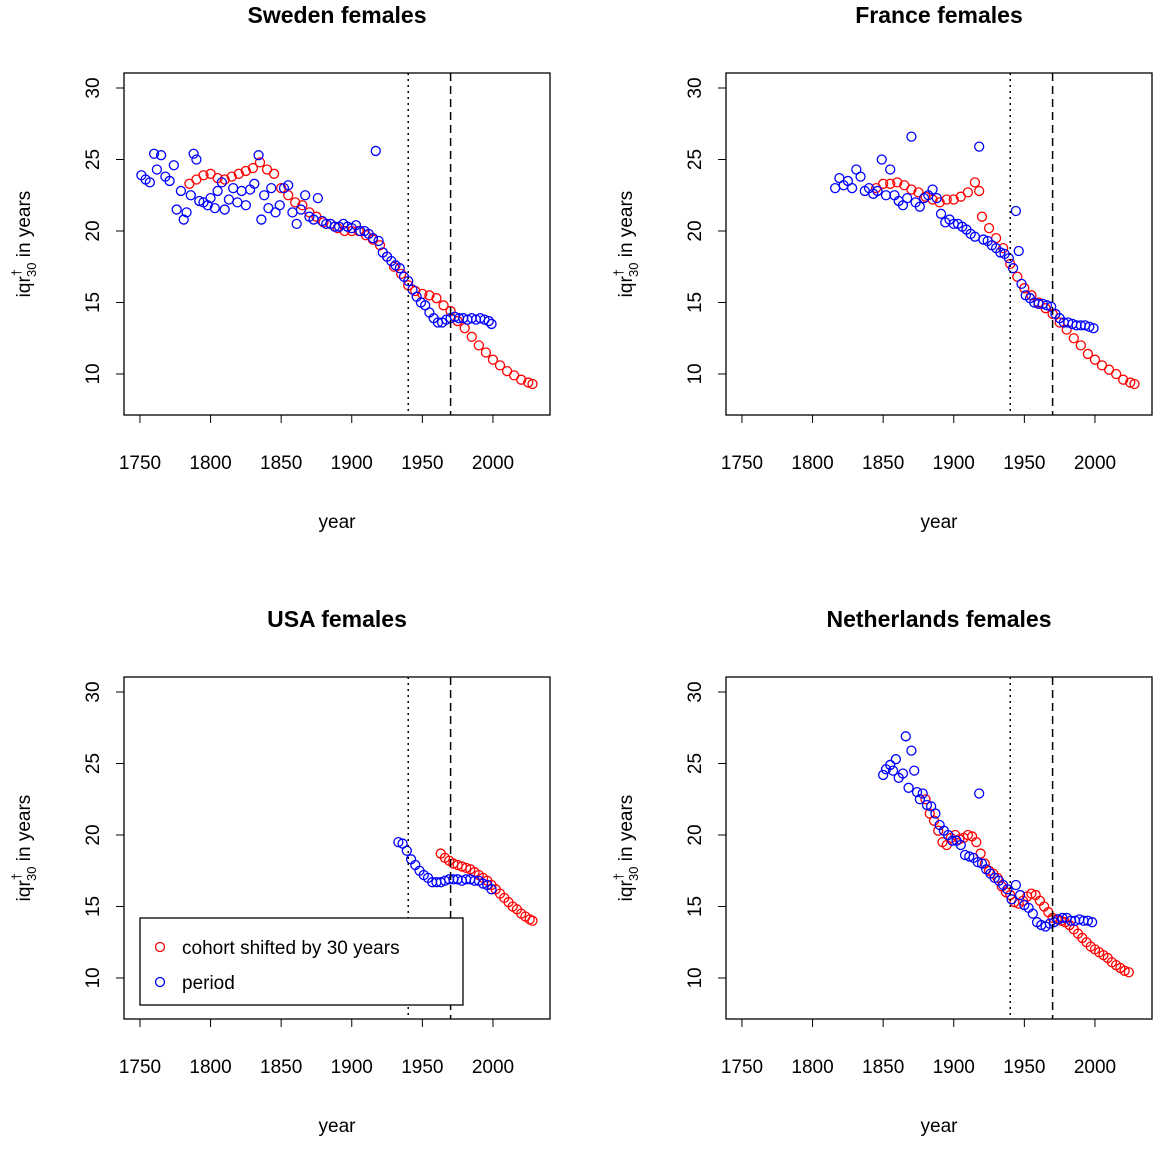 This screenshot has width=1159, height=1151. Describe the element at coordinates (208, 983) in the screenshot. I see `legend-label: period` at that location.